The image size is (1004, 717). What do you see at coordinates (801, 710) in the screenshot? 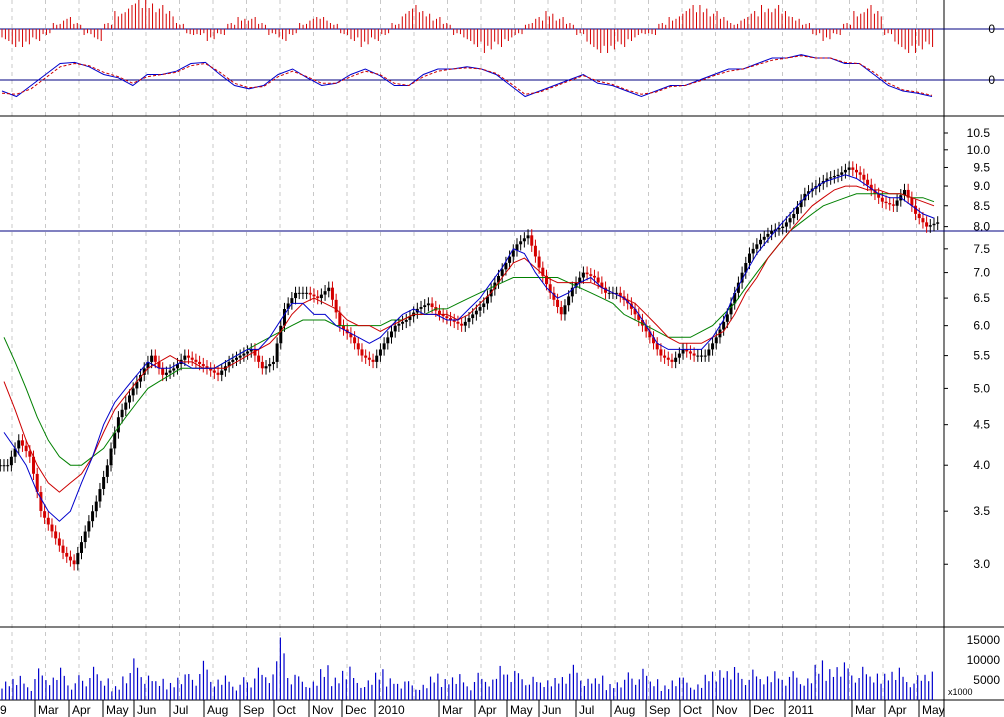
I see `time-axis-label: 2011` at bounding box center [801, 710].